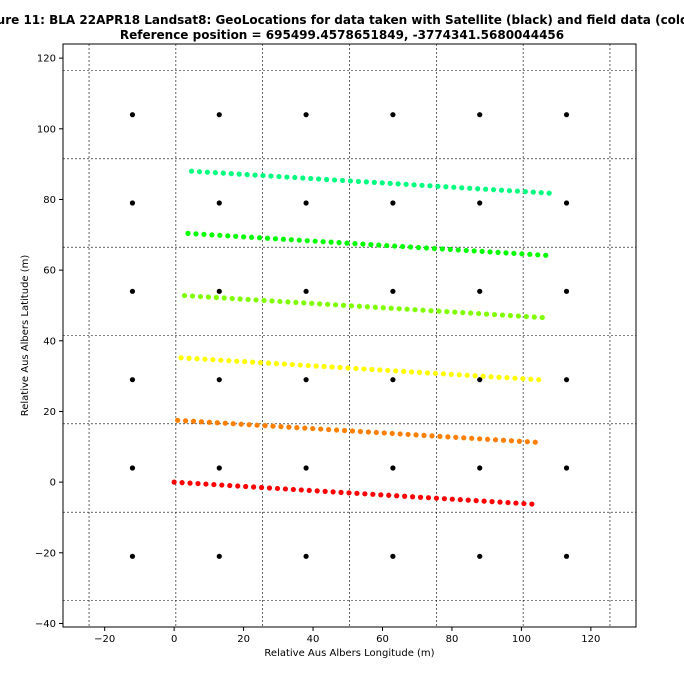  I want to click on y-tick-label: −20, so click(45, 553).